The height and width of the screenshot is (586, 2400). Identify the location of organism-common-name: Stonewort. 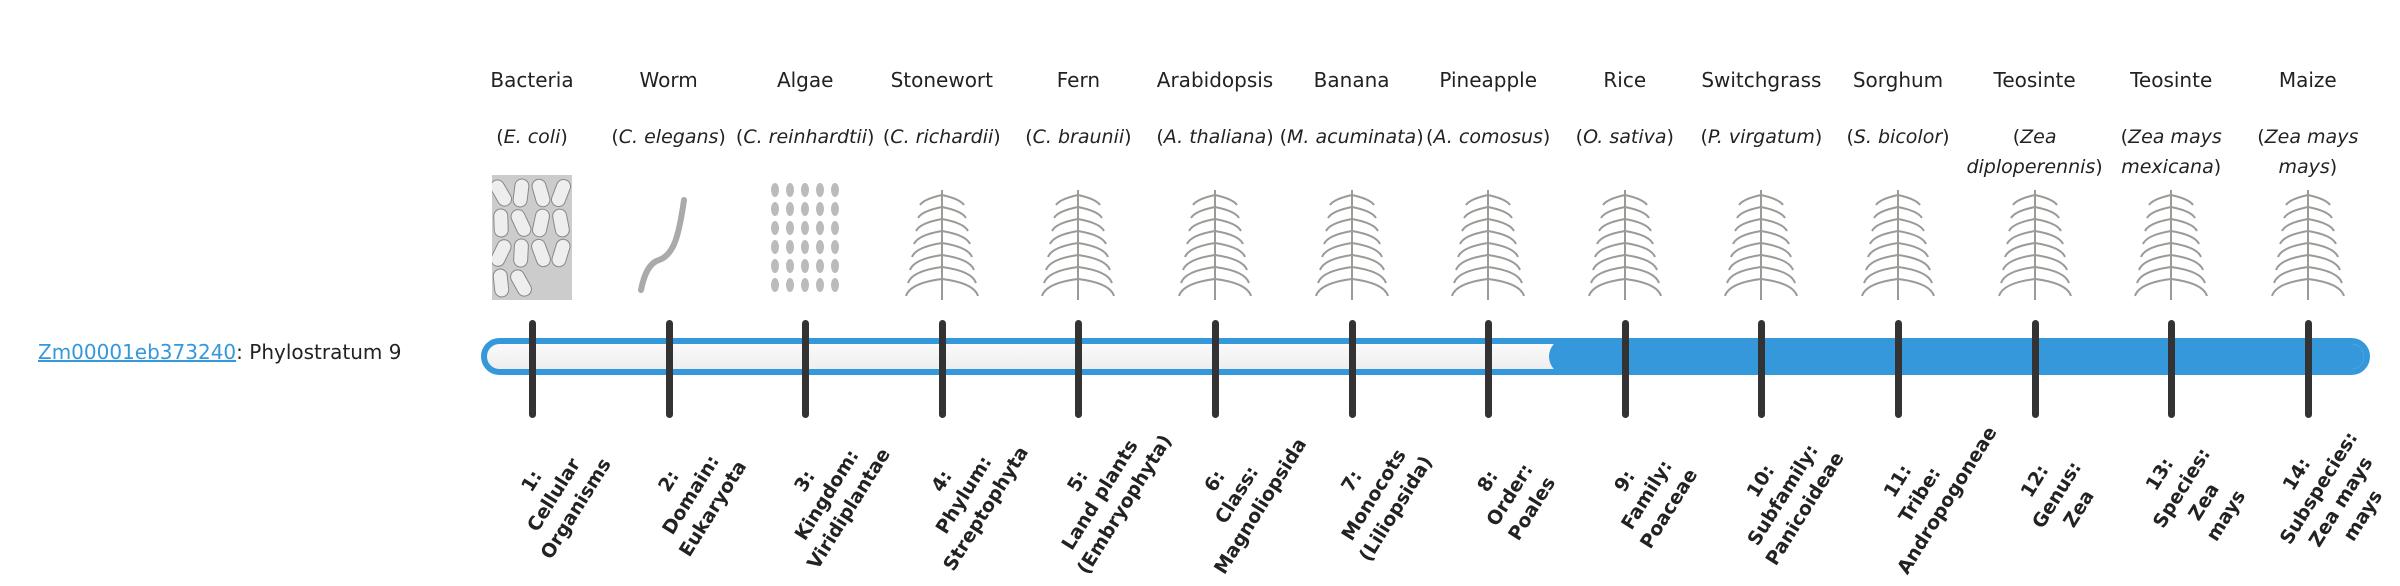
(941, 80).